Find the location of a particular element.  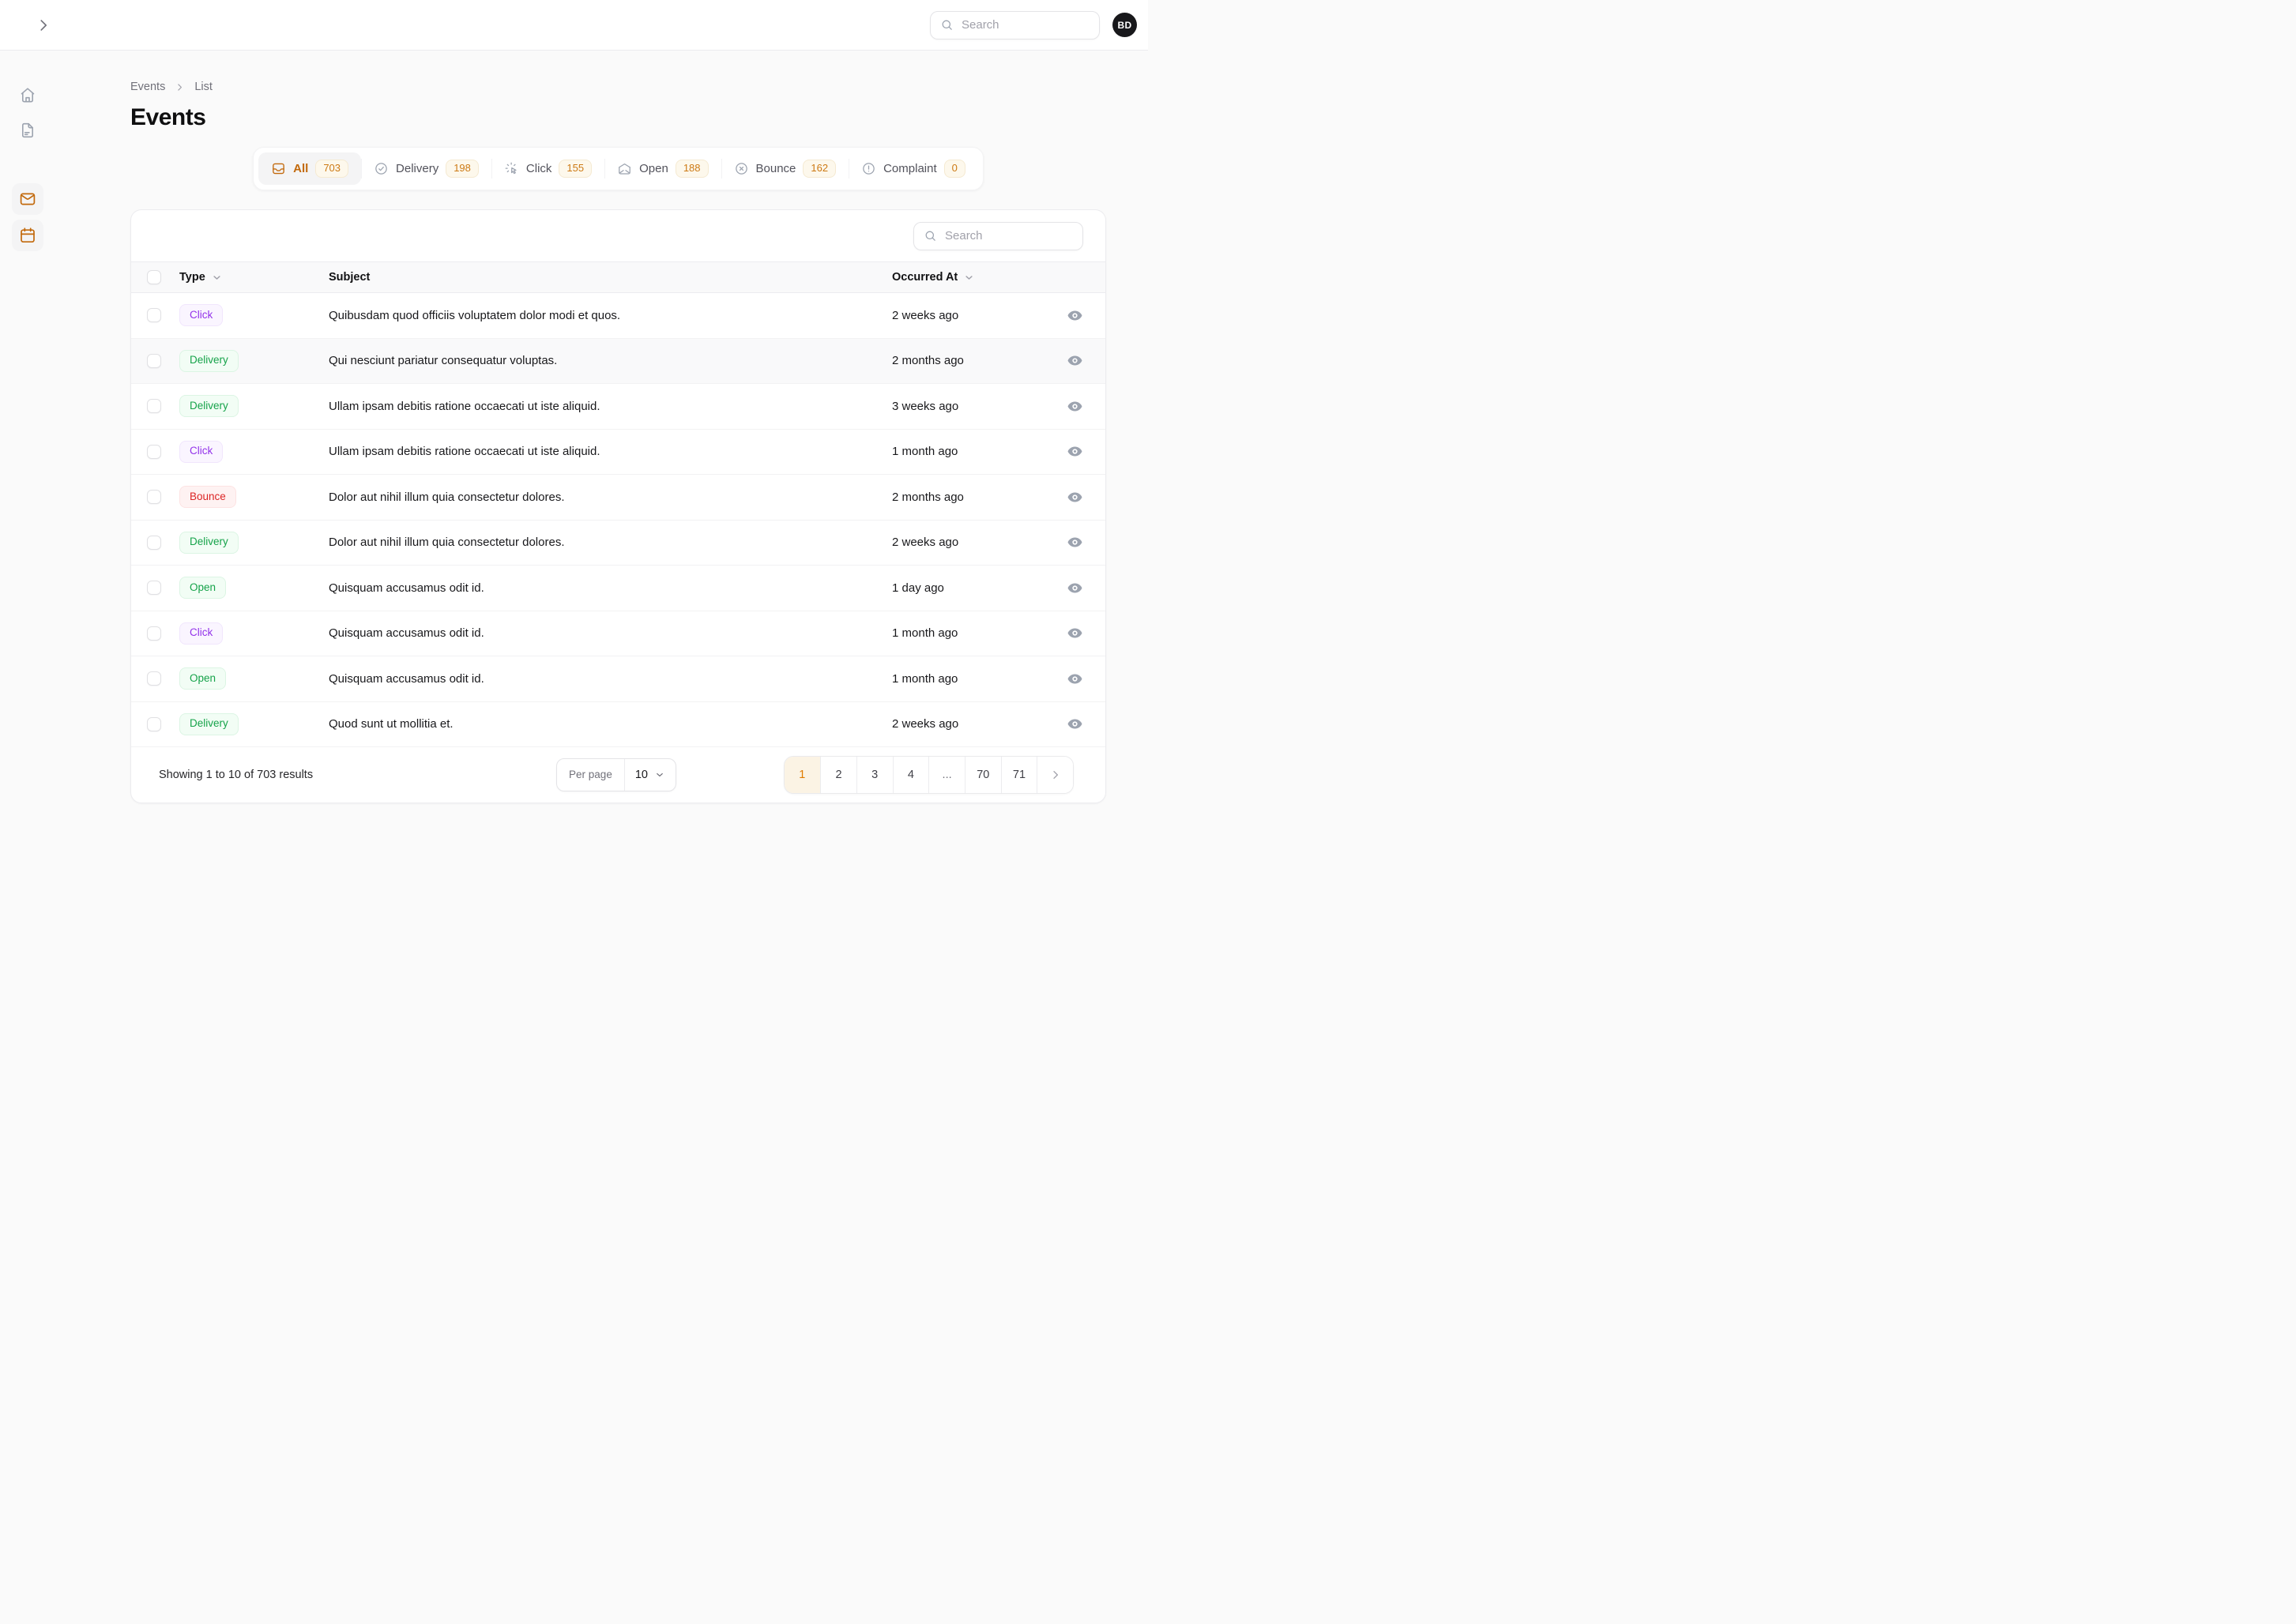

global-search is located at coordinates (1015, 24).